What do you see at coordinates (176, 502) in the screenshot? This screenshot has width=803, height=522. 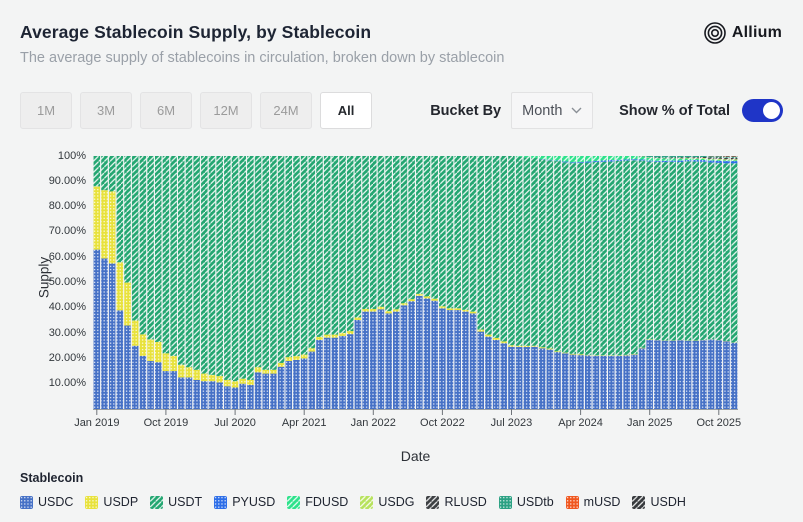 I see `legend-item-usdt: USDT` at bounding box center [176, 502].